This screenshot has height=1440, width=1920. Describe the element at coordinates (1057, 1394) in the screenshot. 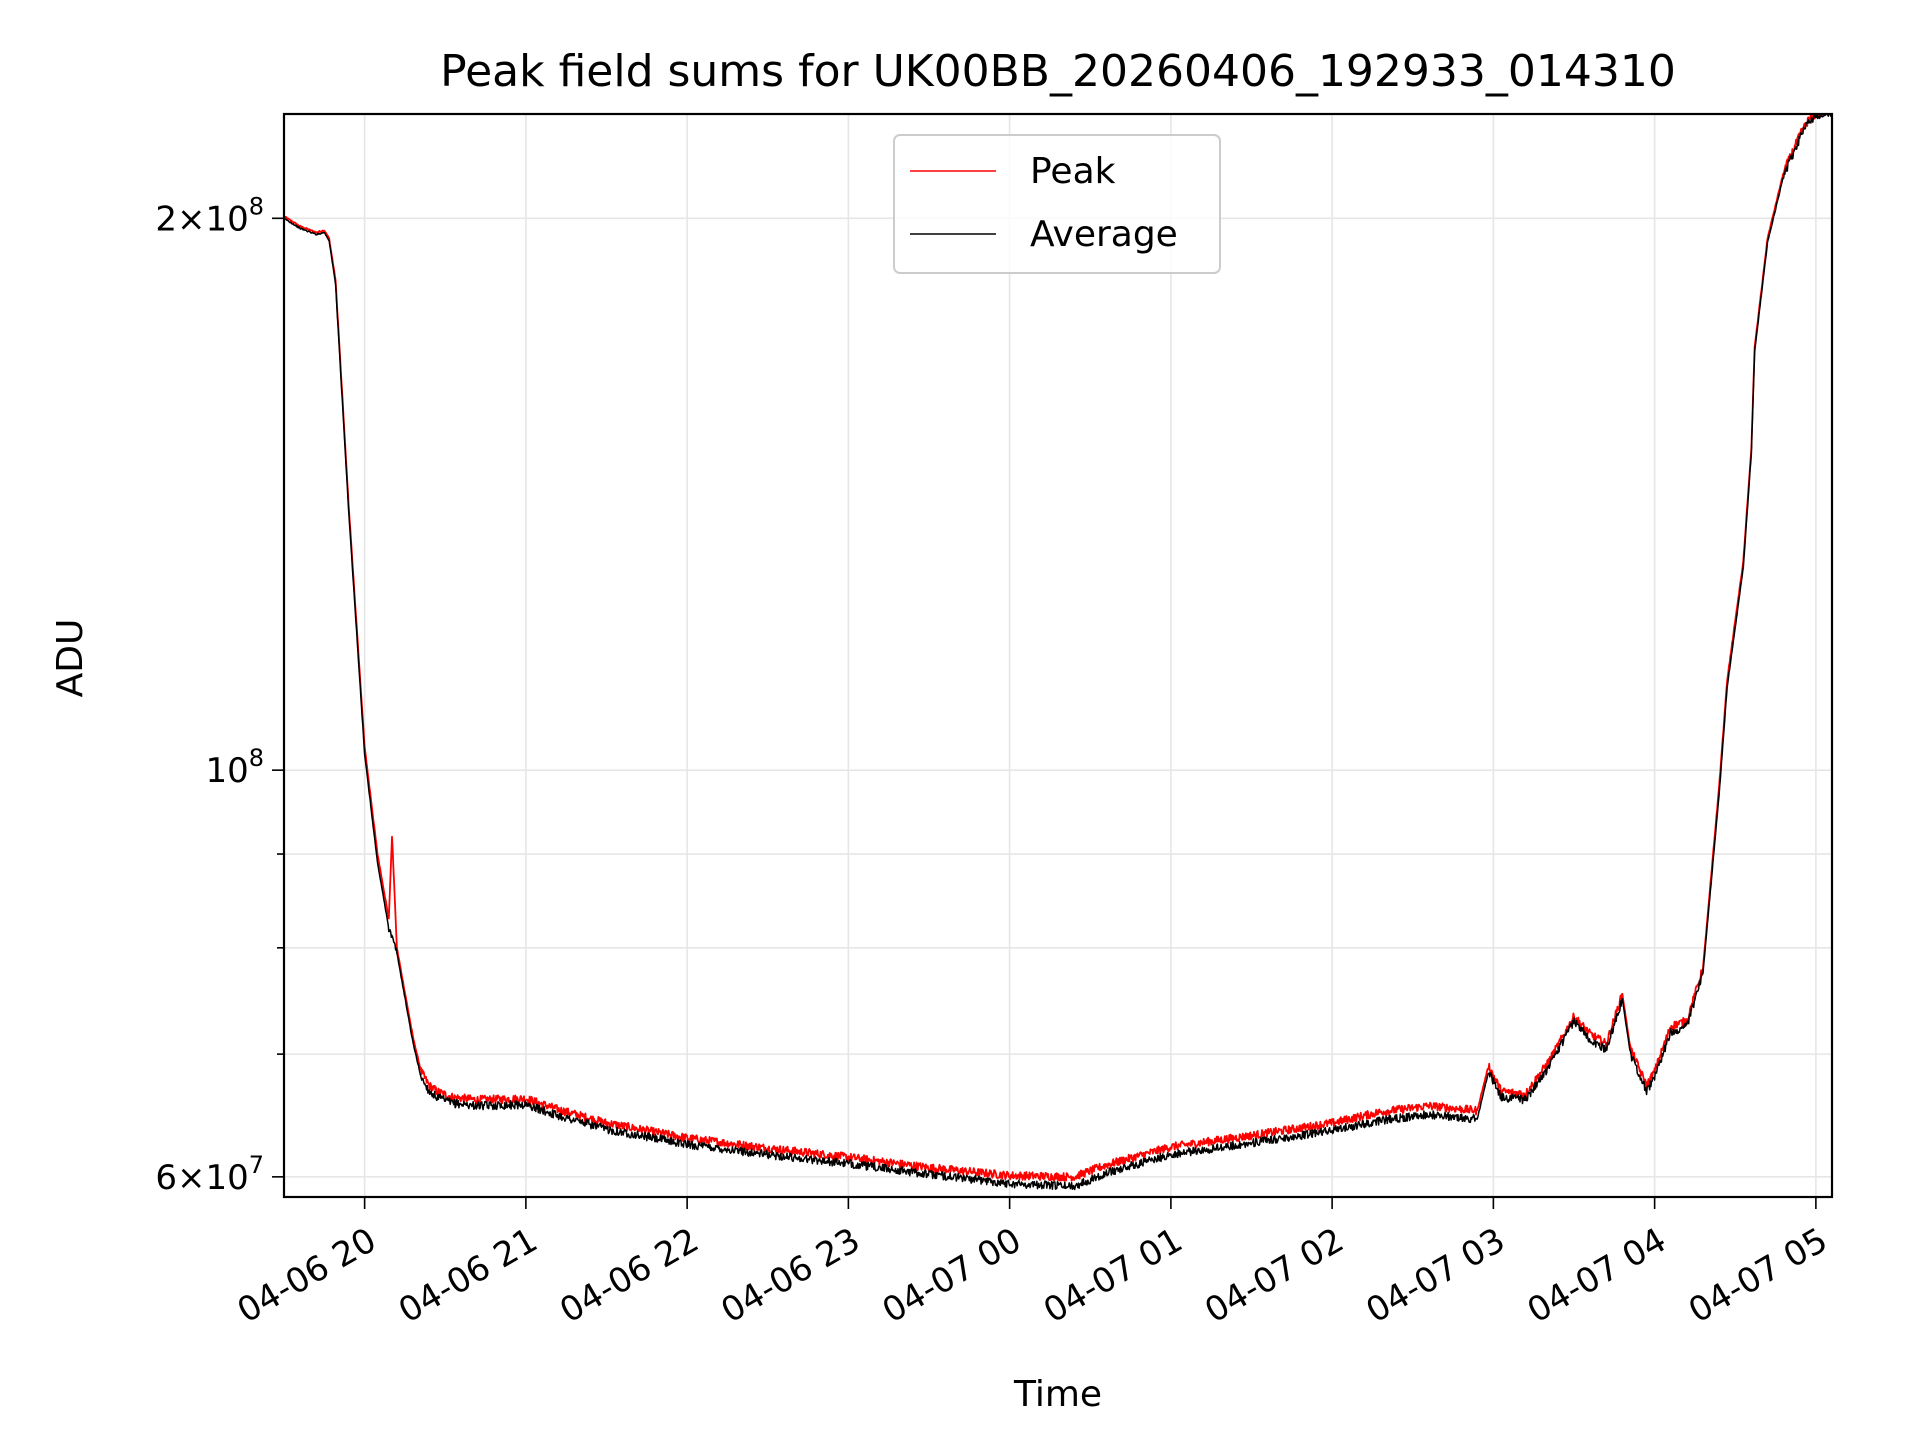

I see `x-axis-label: Time` at that location.